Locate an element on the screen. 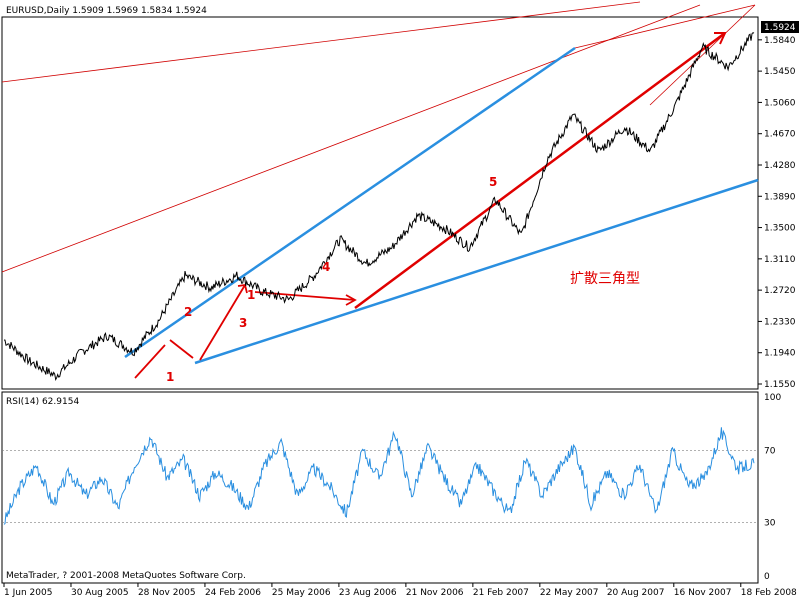 The image size is (800, 600). price-tick-label: 1.4280 is located at coordinates (780, 166).